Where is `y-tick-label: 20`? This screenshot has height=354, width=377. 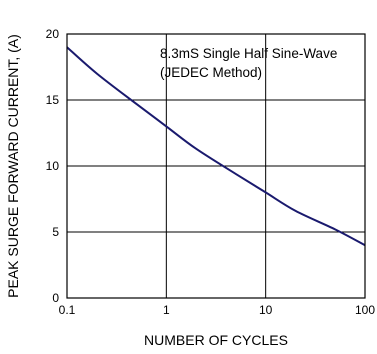
y-tick-label: 20 is located at coordinates (53, 34).